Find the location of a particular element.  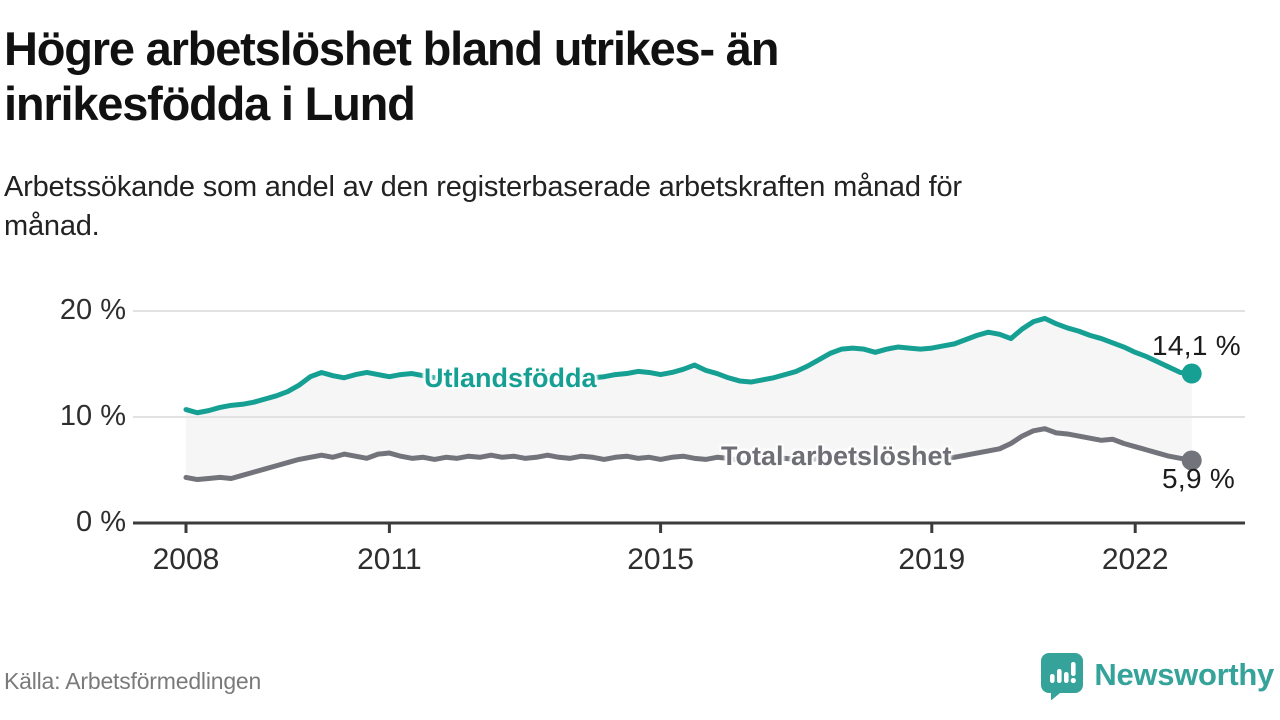

brand-logo: Newsworthy is located at coordinates (1156, 675).